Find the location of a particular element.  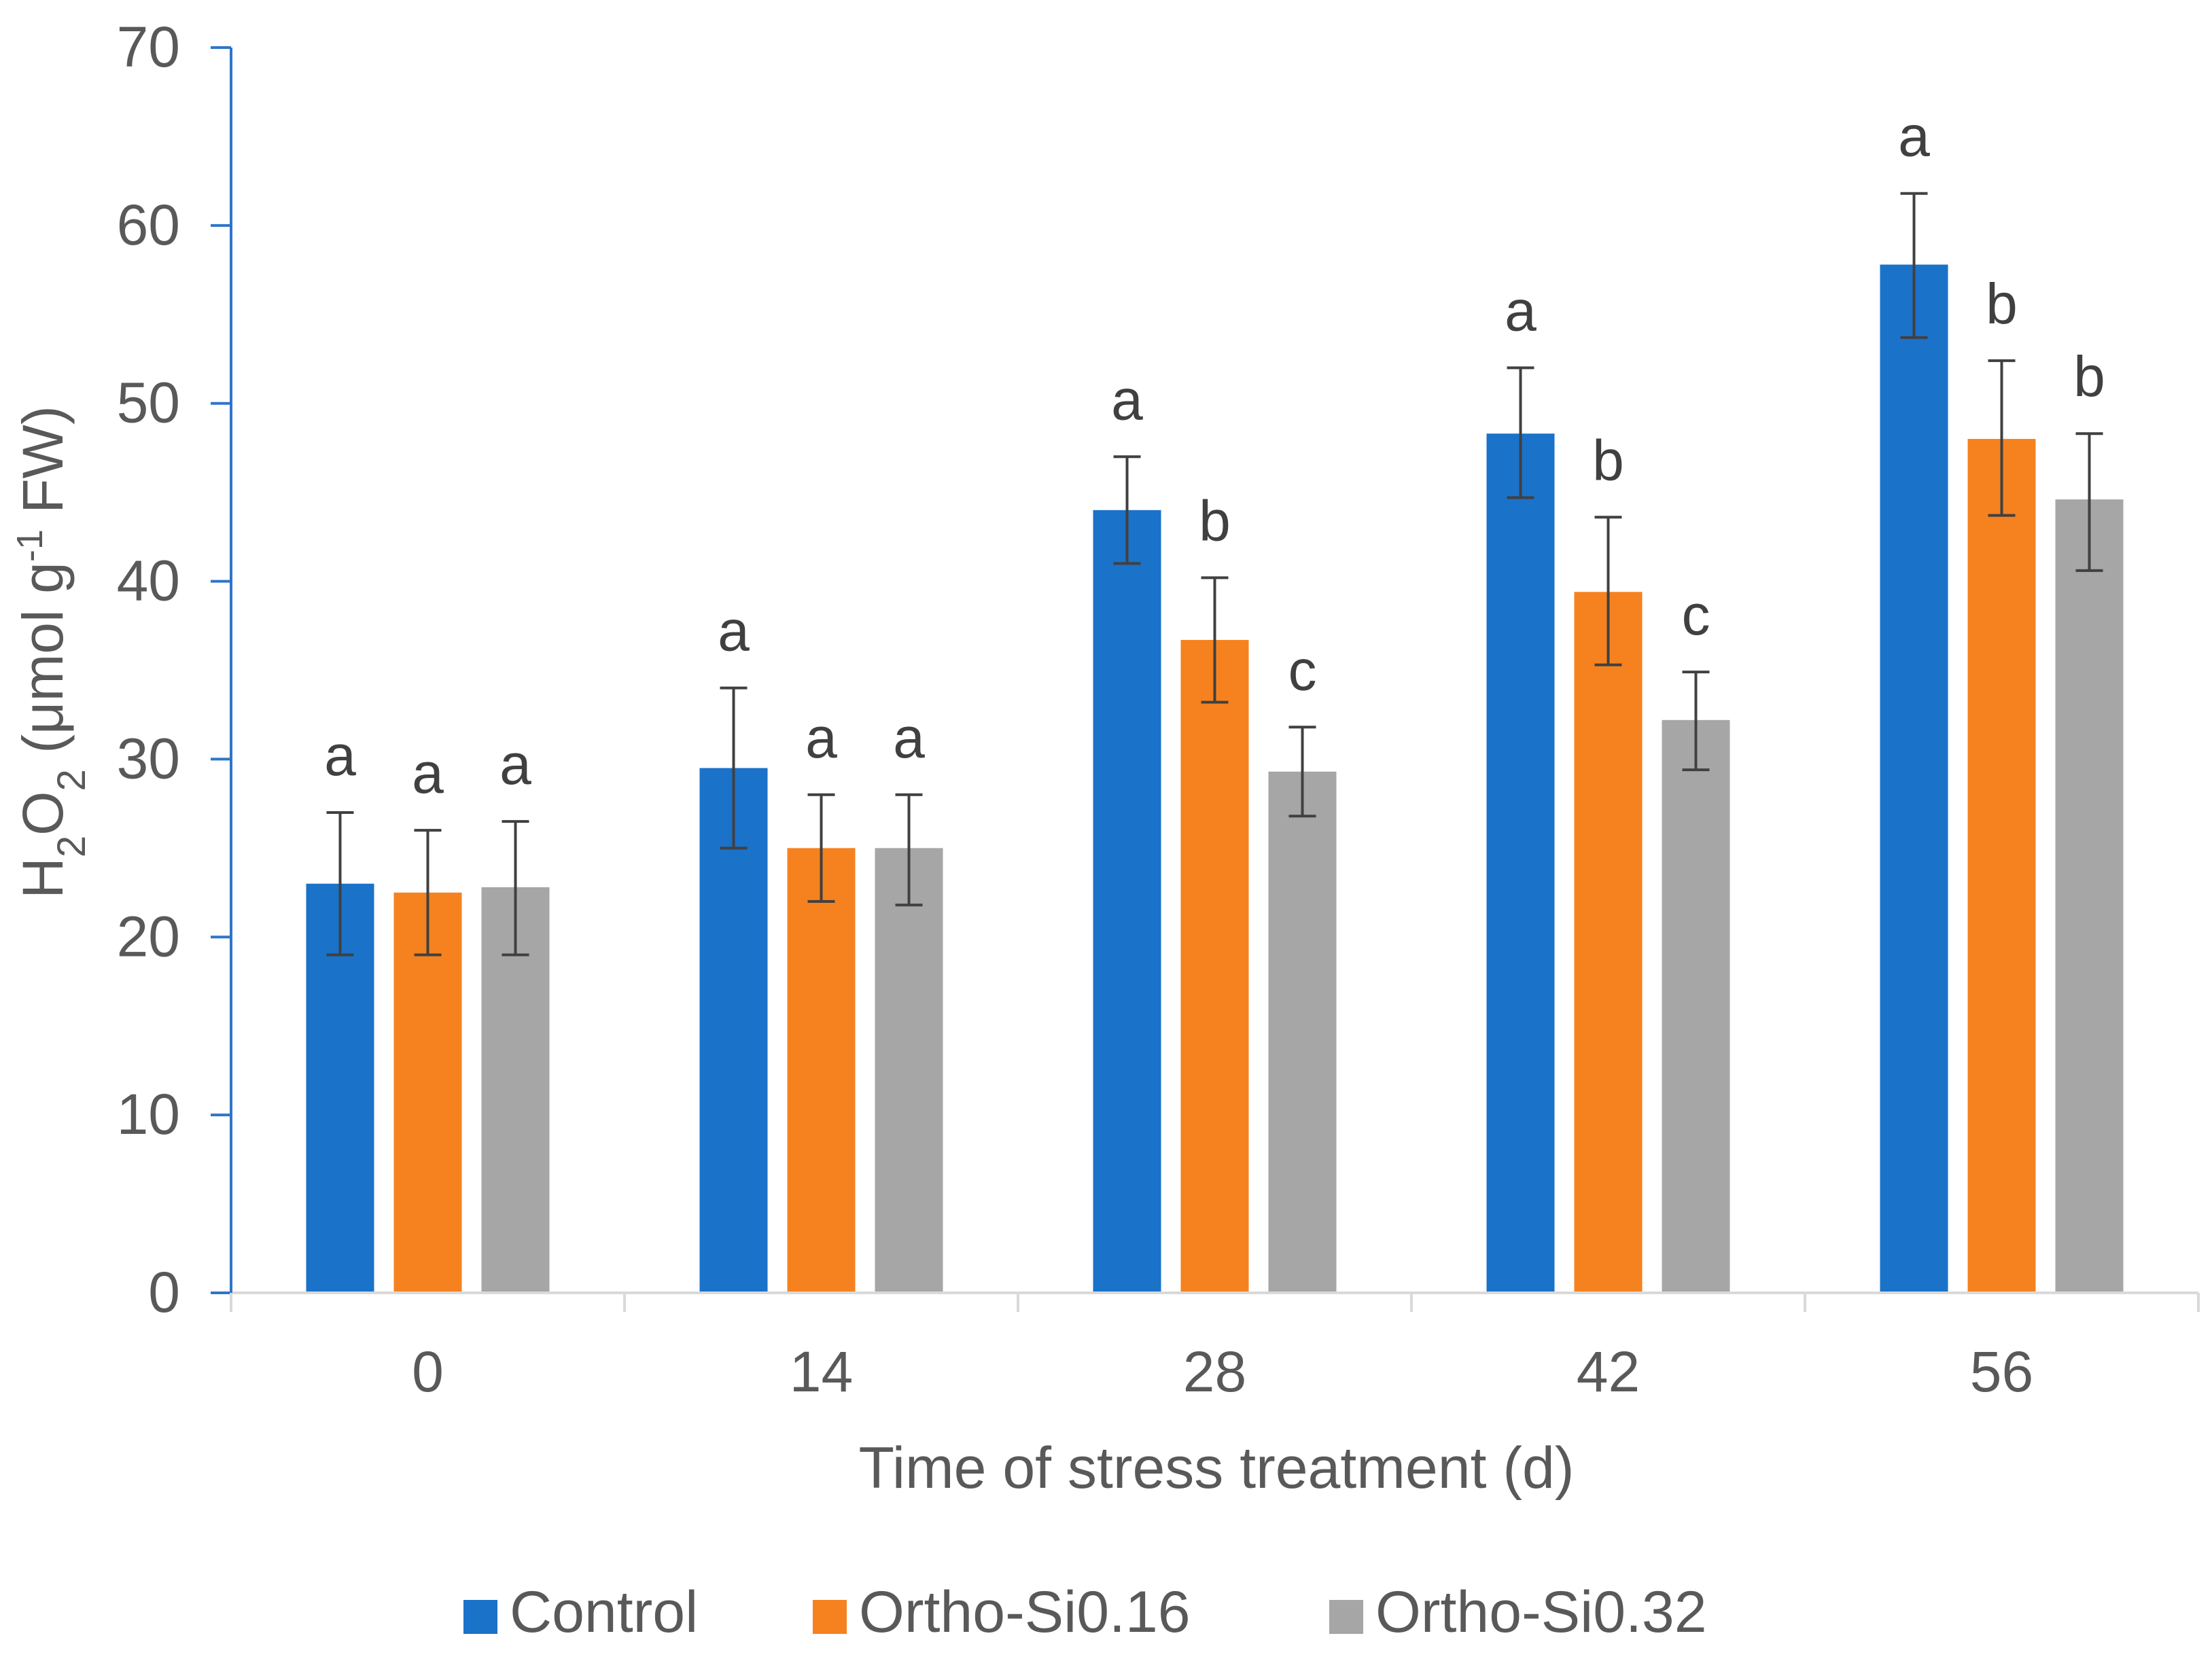

significance-letter-ortho-si0-32-42: c is located at coordinates (1696, 615).